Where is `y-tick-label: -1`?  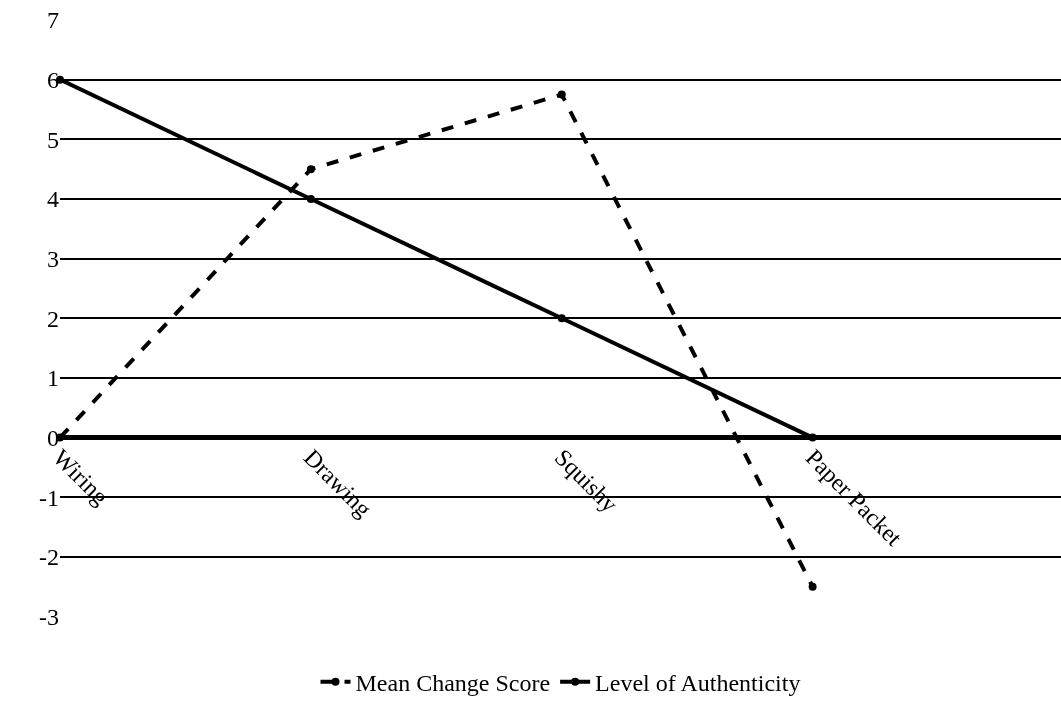 y-tick-label: -1 is located at coordinates (49, 497).